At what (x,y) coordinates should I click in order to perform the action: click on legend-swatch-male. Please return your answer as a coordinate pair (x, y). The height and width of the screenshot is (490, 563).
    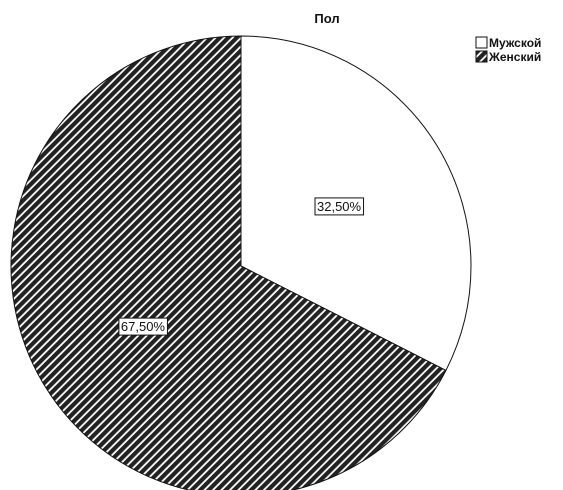
    Looking at the image, I should click on (481, 42).